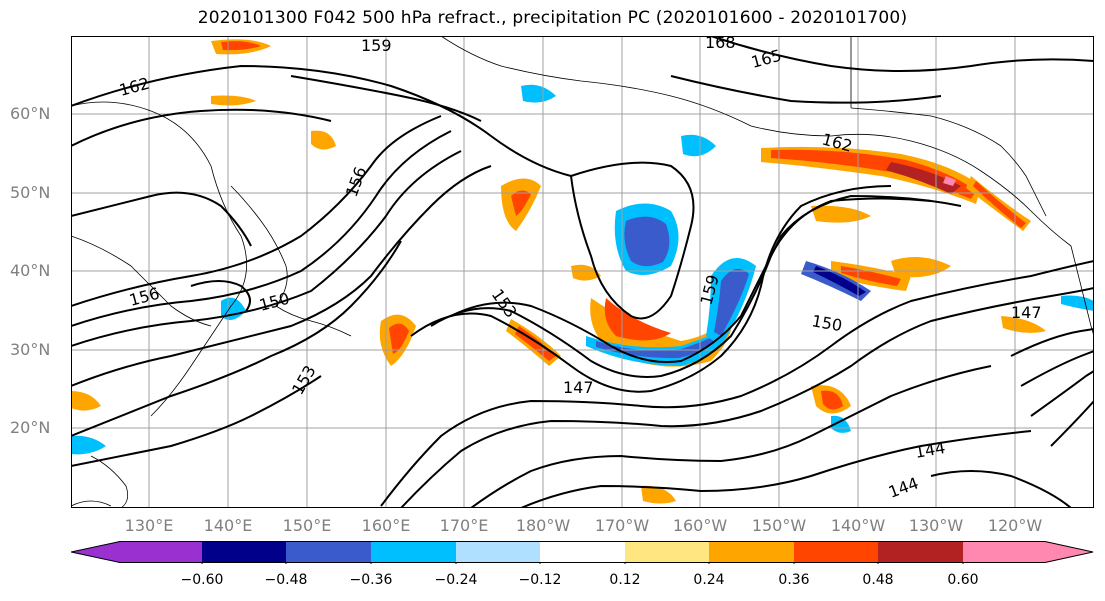 This screenshot has width=1105, height=601. Describe the element at coordinates (30, 349) in the screenshot. I see `lat-label-30n: 30°N` at that location.